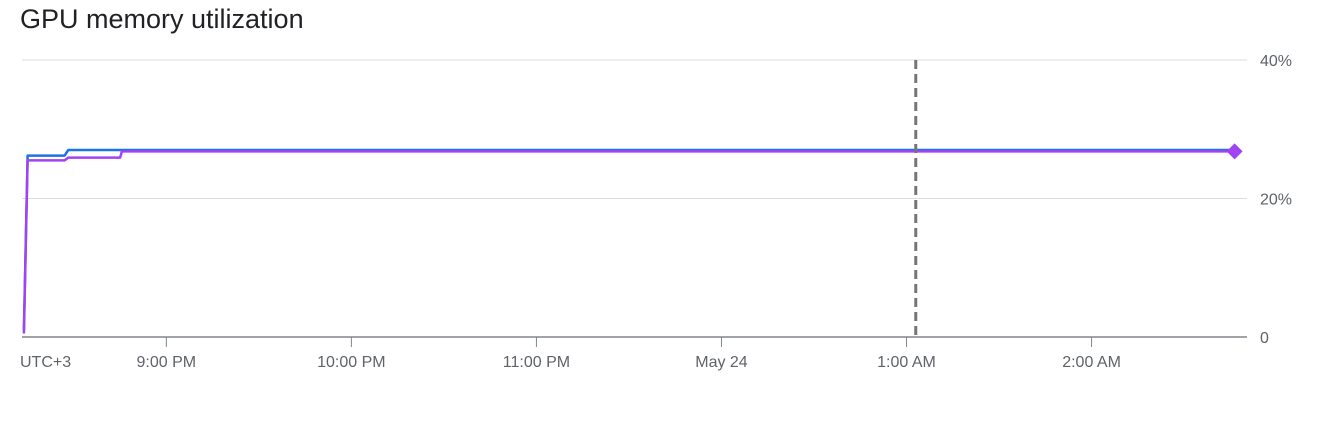 The width and height of the screenshot is (1344, 438). What do you see at coordinates (1091, 362) in the screenshot?
I see `x-tick-label: 2:00 AM` at bounding box center [1091, 362].